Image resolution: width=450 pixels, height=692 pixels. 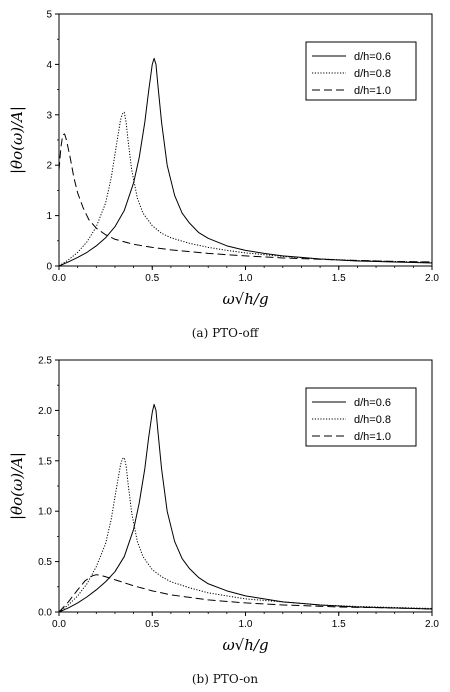 What do you see at coordinates (45, 461) in the screenshot?
I see `y-tick-label: 1.5` at bounding box center [45, 461].